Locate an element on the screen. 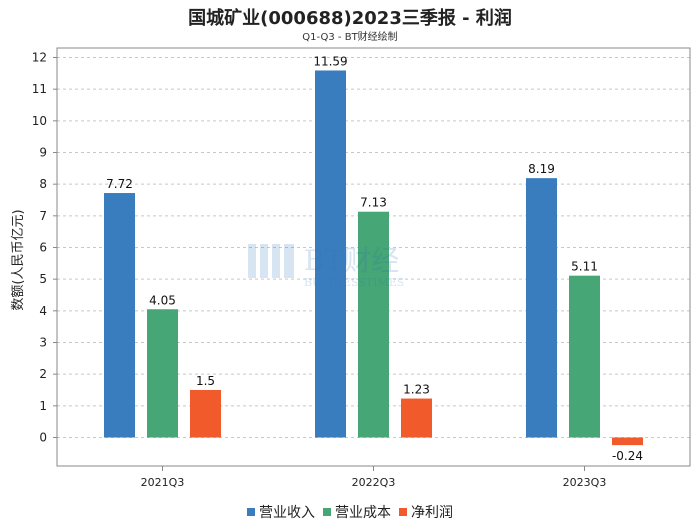 The width and height of the screenshot is (700, 524). x-tick-label: 2023Q3 is located at coordinates (585, 482).